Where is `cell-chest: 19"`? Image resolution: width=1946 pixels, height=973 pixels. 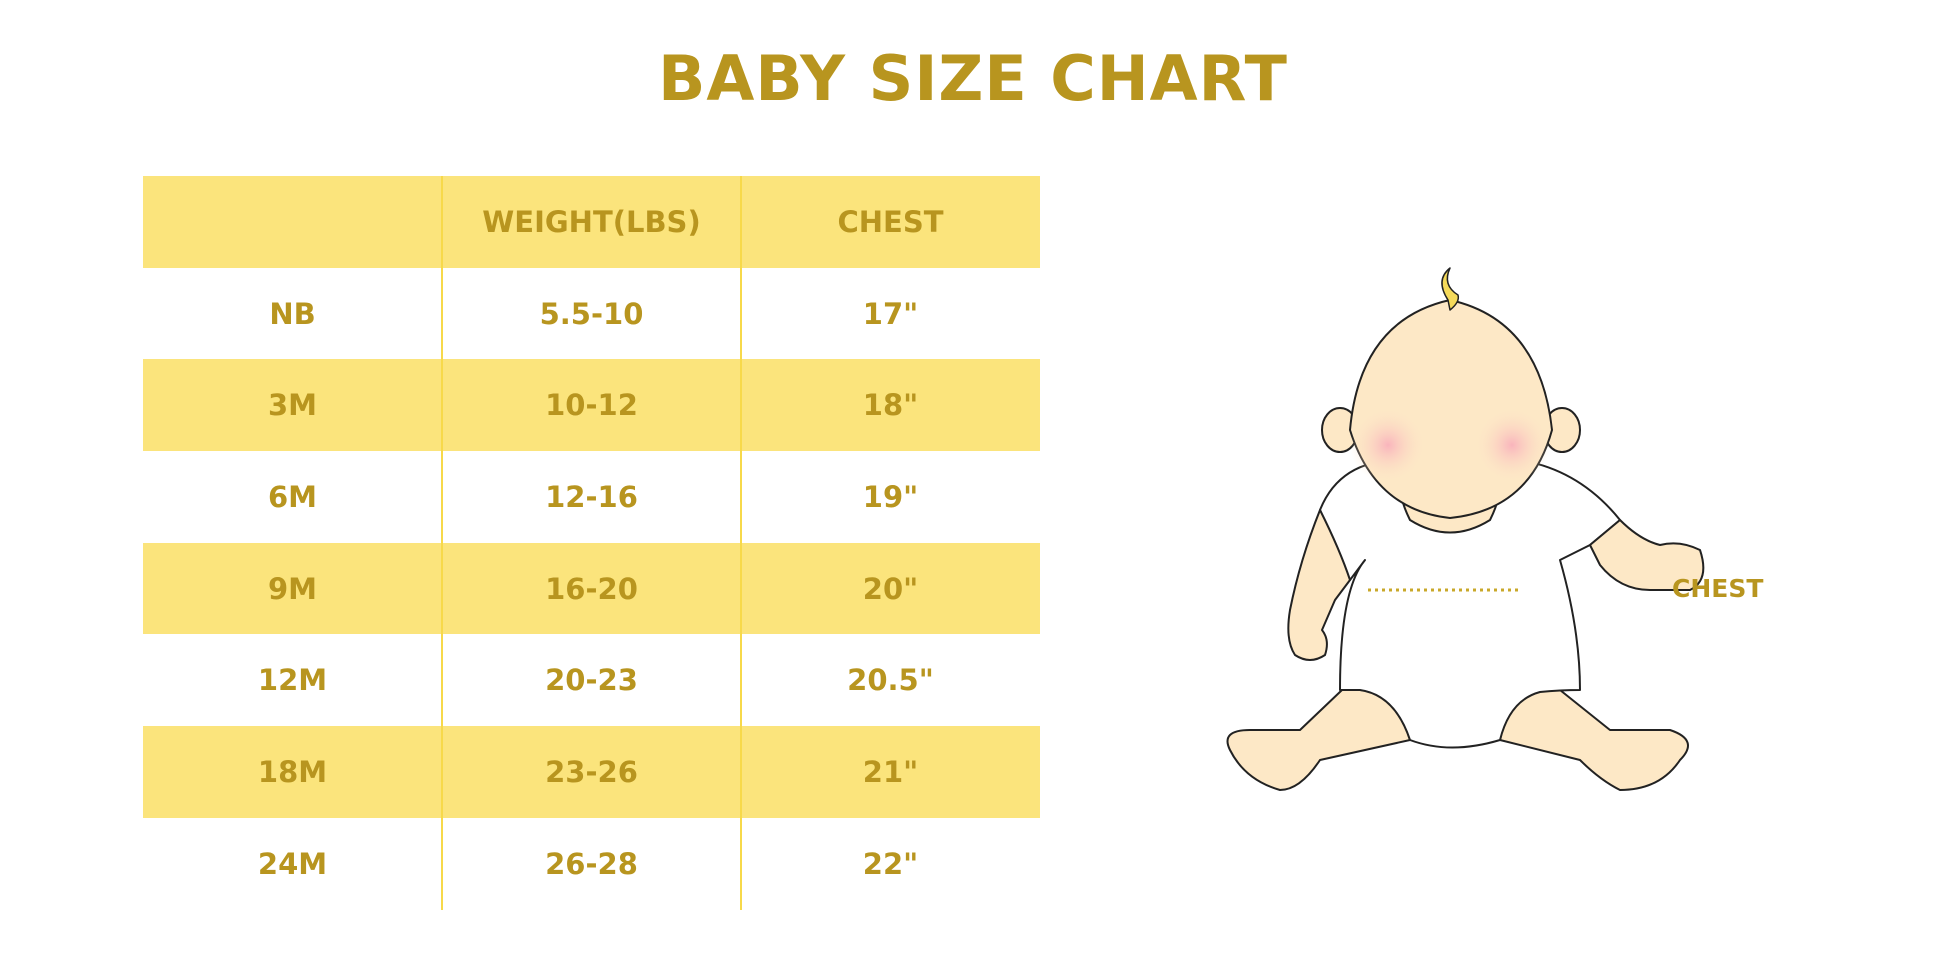
cell-chest: 19" is located at coordinates (890, 496).